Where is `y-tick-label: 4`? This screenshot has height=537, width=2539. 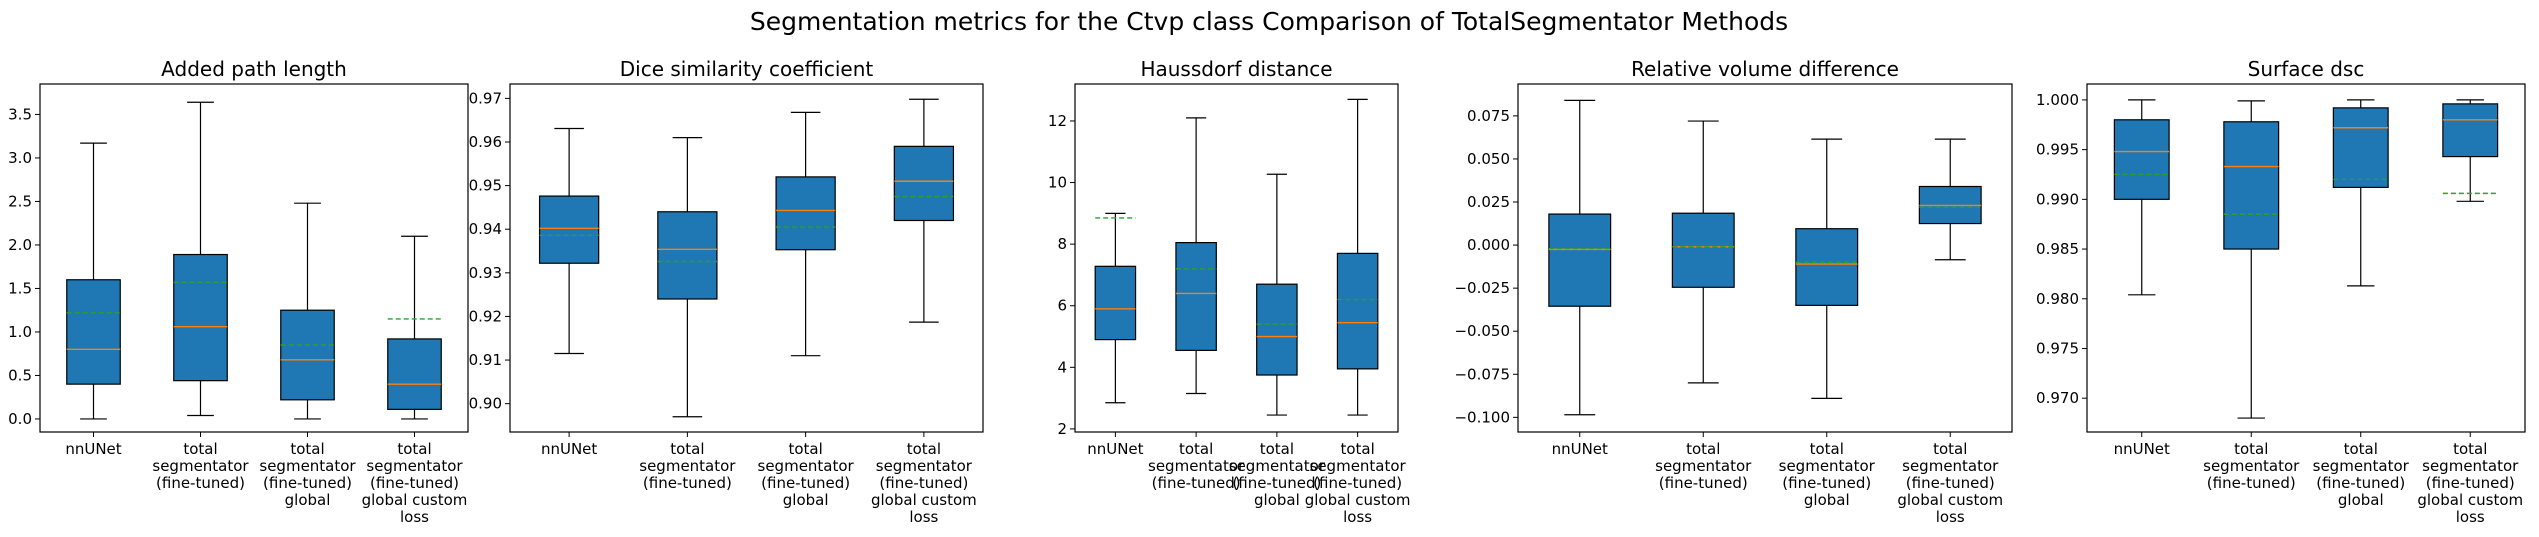 y-tick-label: 4 is located at coordinates (1062, 367).